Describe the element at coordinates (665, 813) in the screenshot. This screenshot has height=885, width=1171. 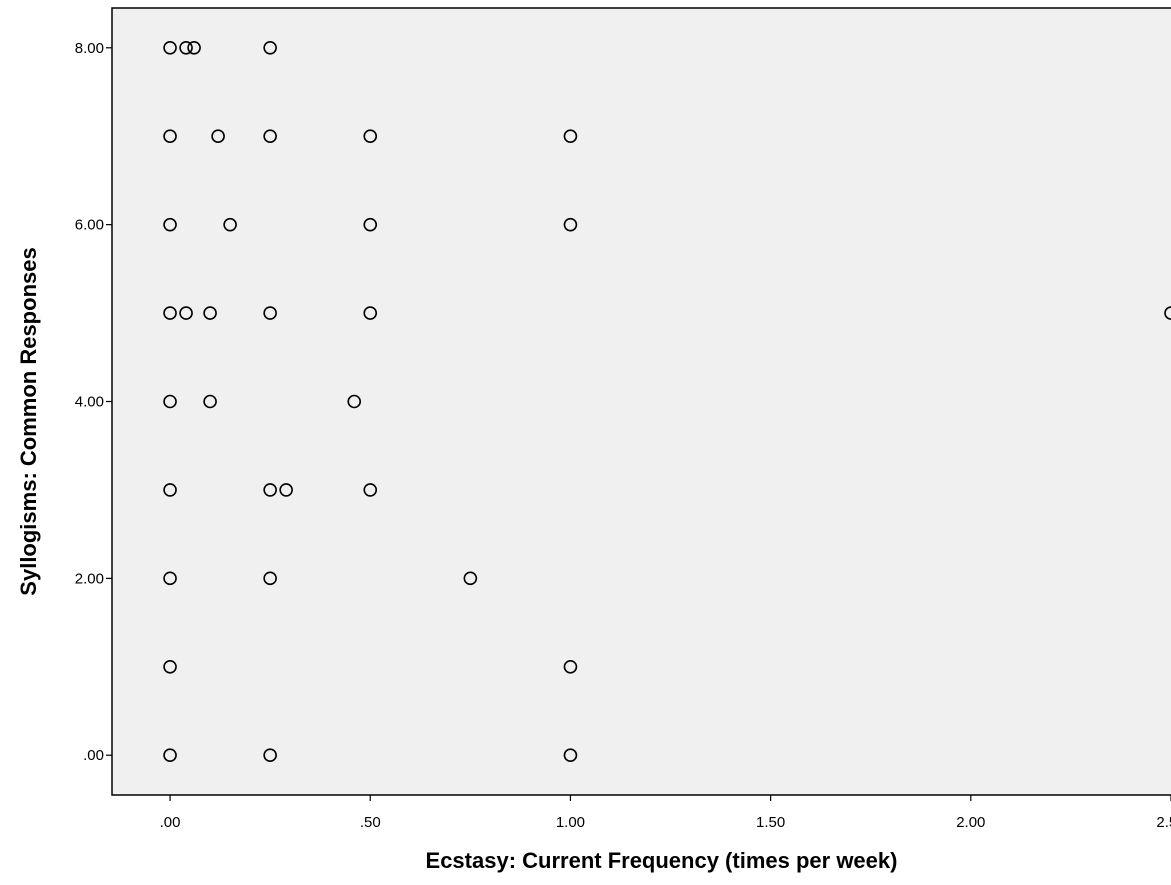
I see `x-axis: .00 .50 1.00 1.50 2.00 2.50` at that location.